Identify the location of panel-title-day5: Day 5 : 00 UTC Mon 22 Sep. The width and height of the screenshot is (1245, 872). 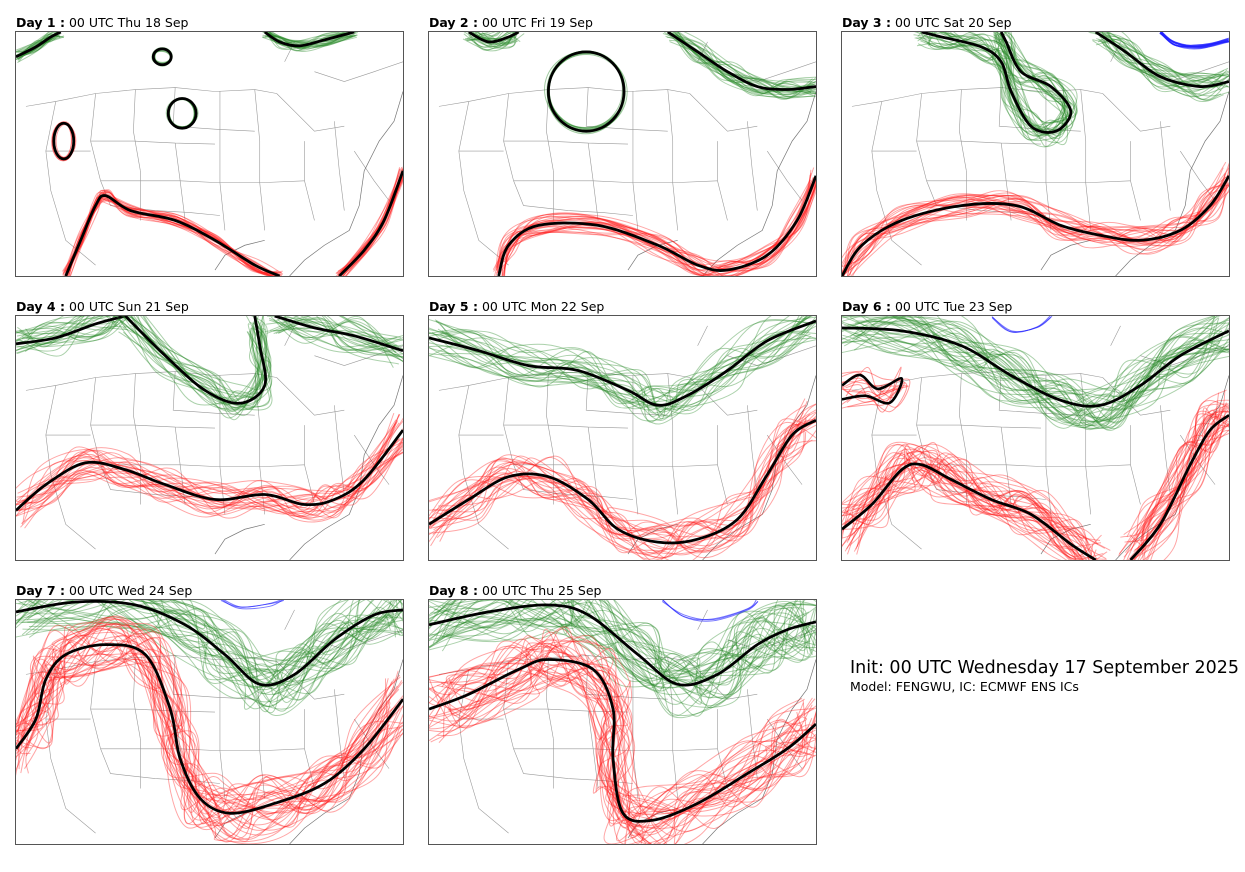
(516, 306).